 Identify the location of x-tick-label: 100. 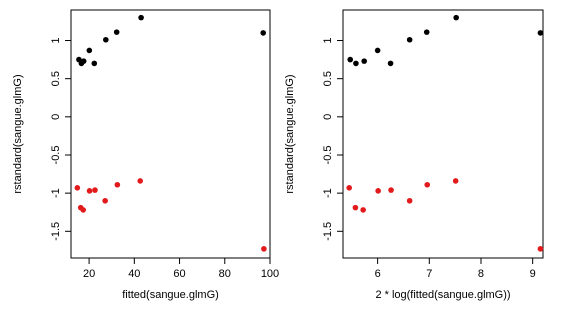
(270, 274).